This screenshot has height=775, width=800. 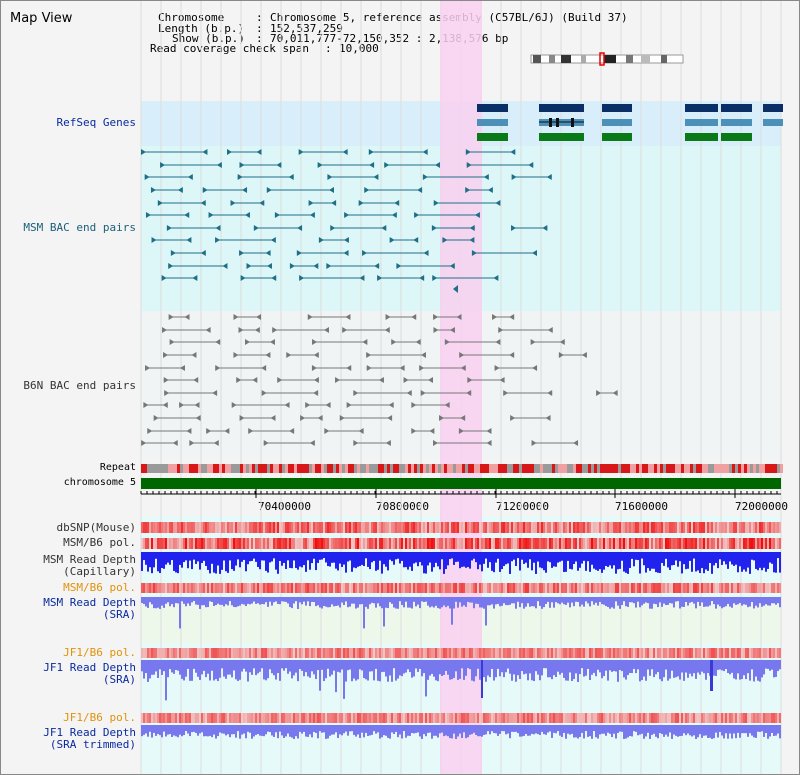 I want to click on jf1-depth-spike, so click(x=482, y=679).